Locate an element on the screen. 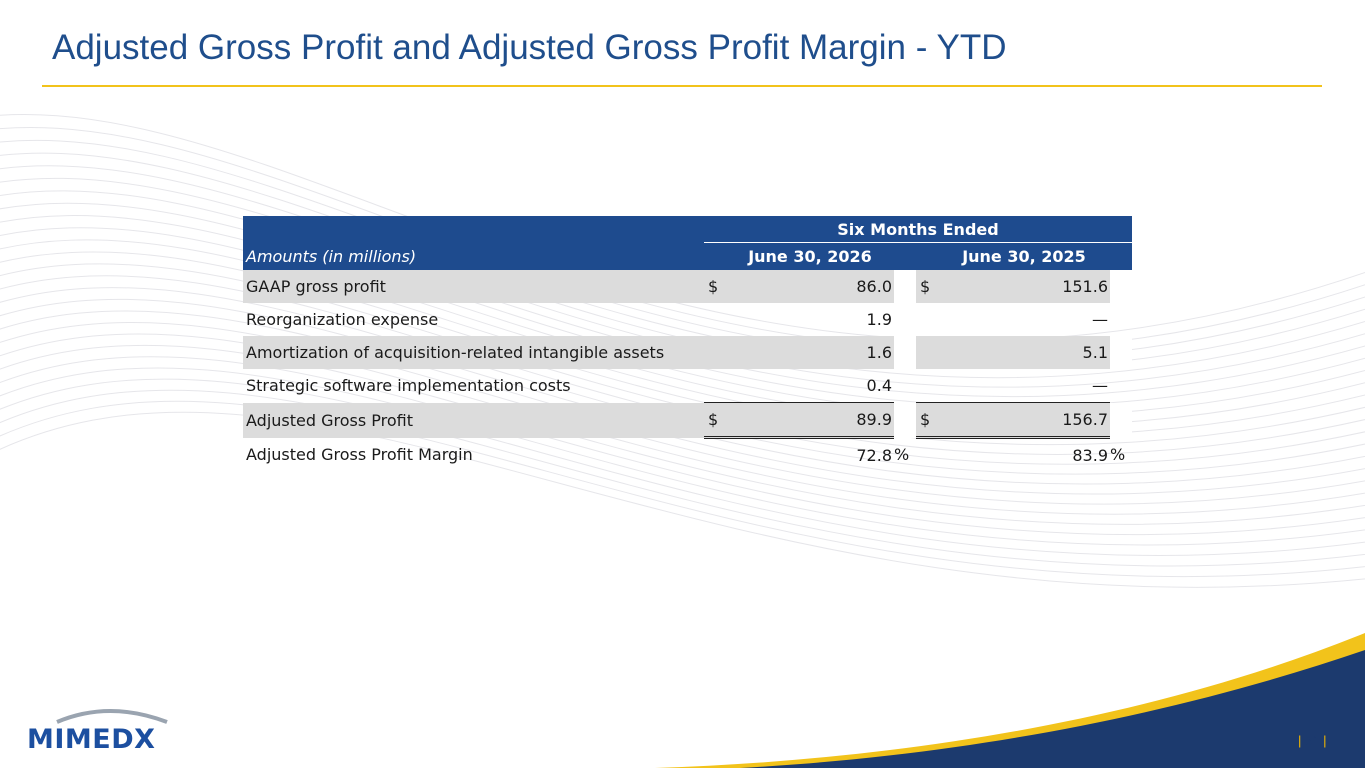 This screenshot has height=768, width=1365. value-2026: 1.9 is located at coordinates (879, 319).